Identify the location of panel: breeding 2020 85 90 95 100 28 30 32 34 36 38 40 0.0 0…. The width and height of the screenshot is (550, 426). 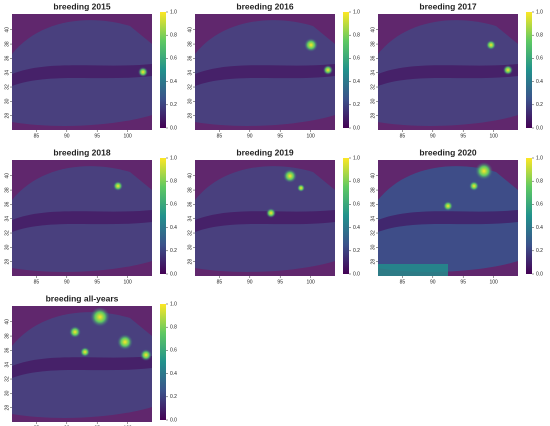
(456, 216).